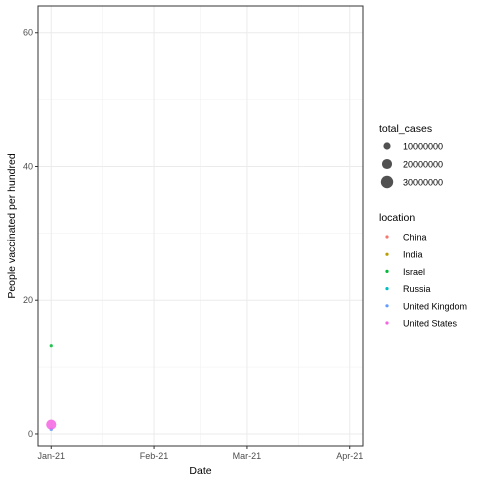  Describe the element at coordinates (349, 456) in the screenshot. I see `x-tick-label: Apr-21` at that location.